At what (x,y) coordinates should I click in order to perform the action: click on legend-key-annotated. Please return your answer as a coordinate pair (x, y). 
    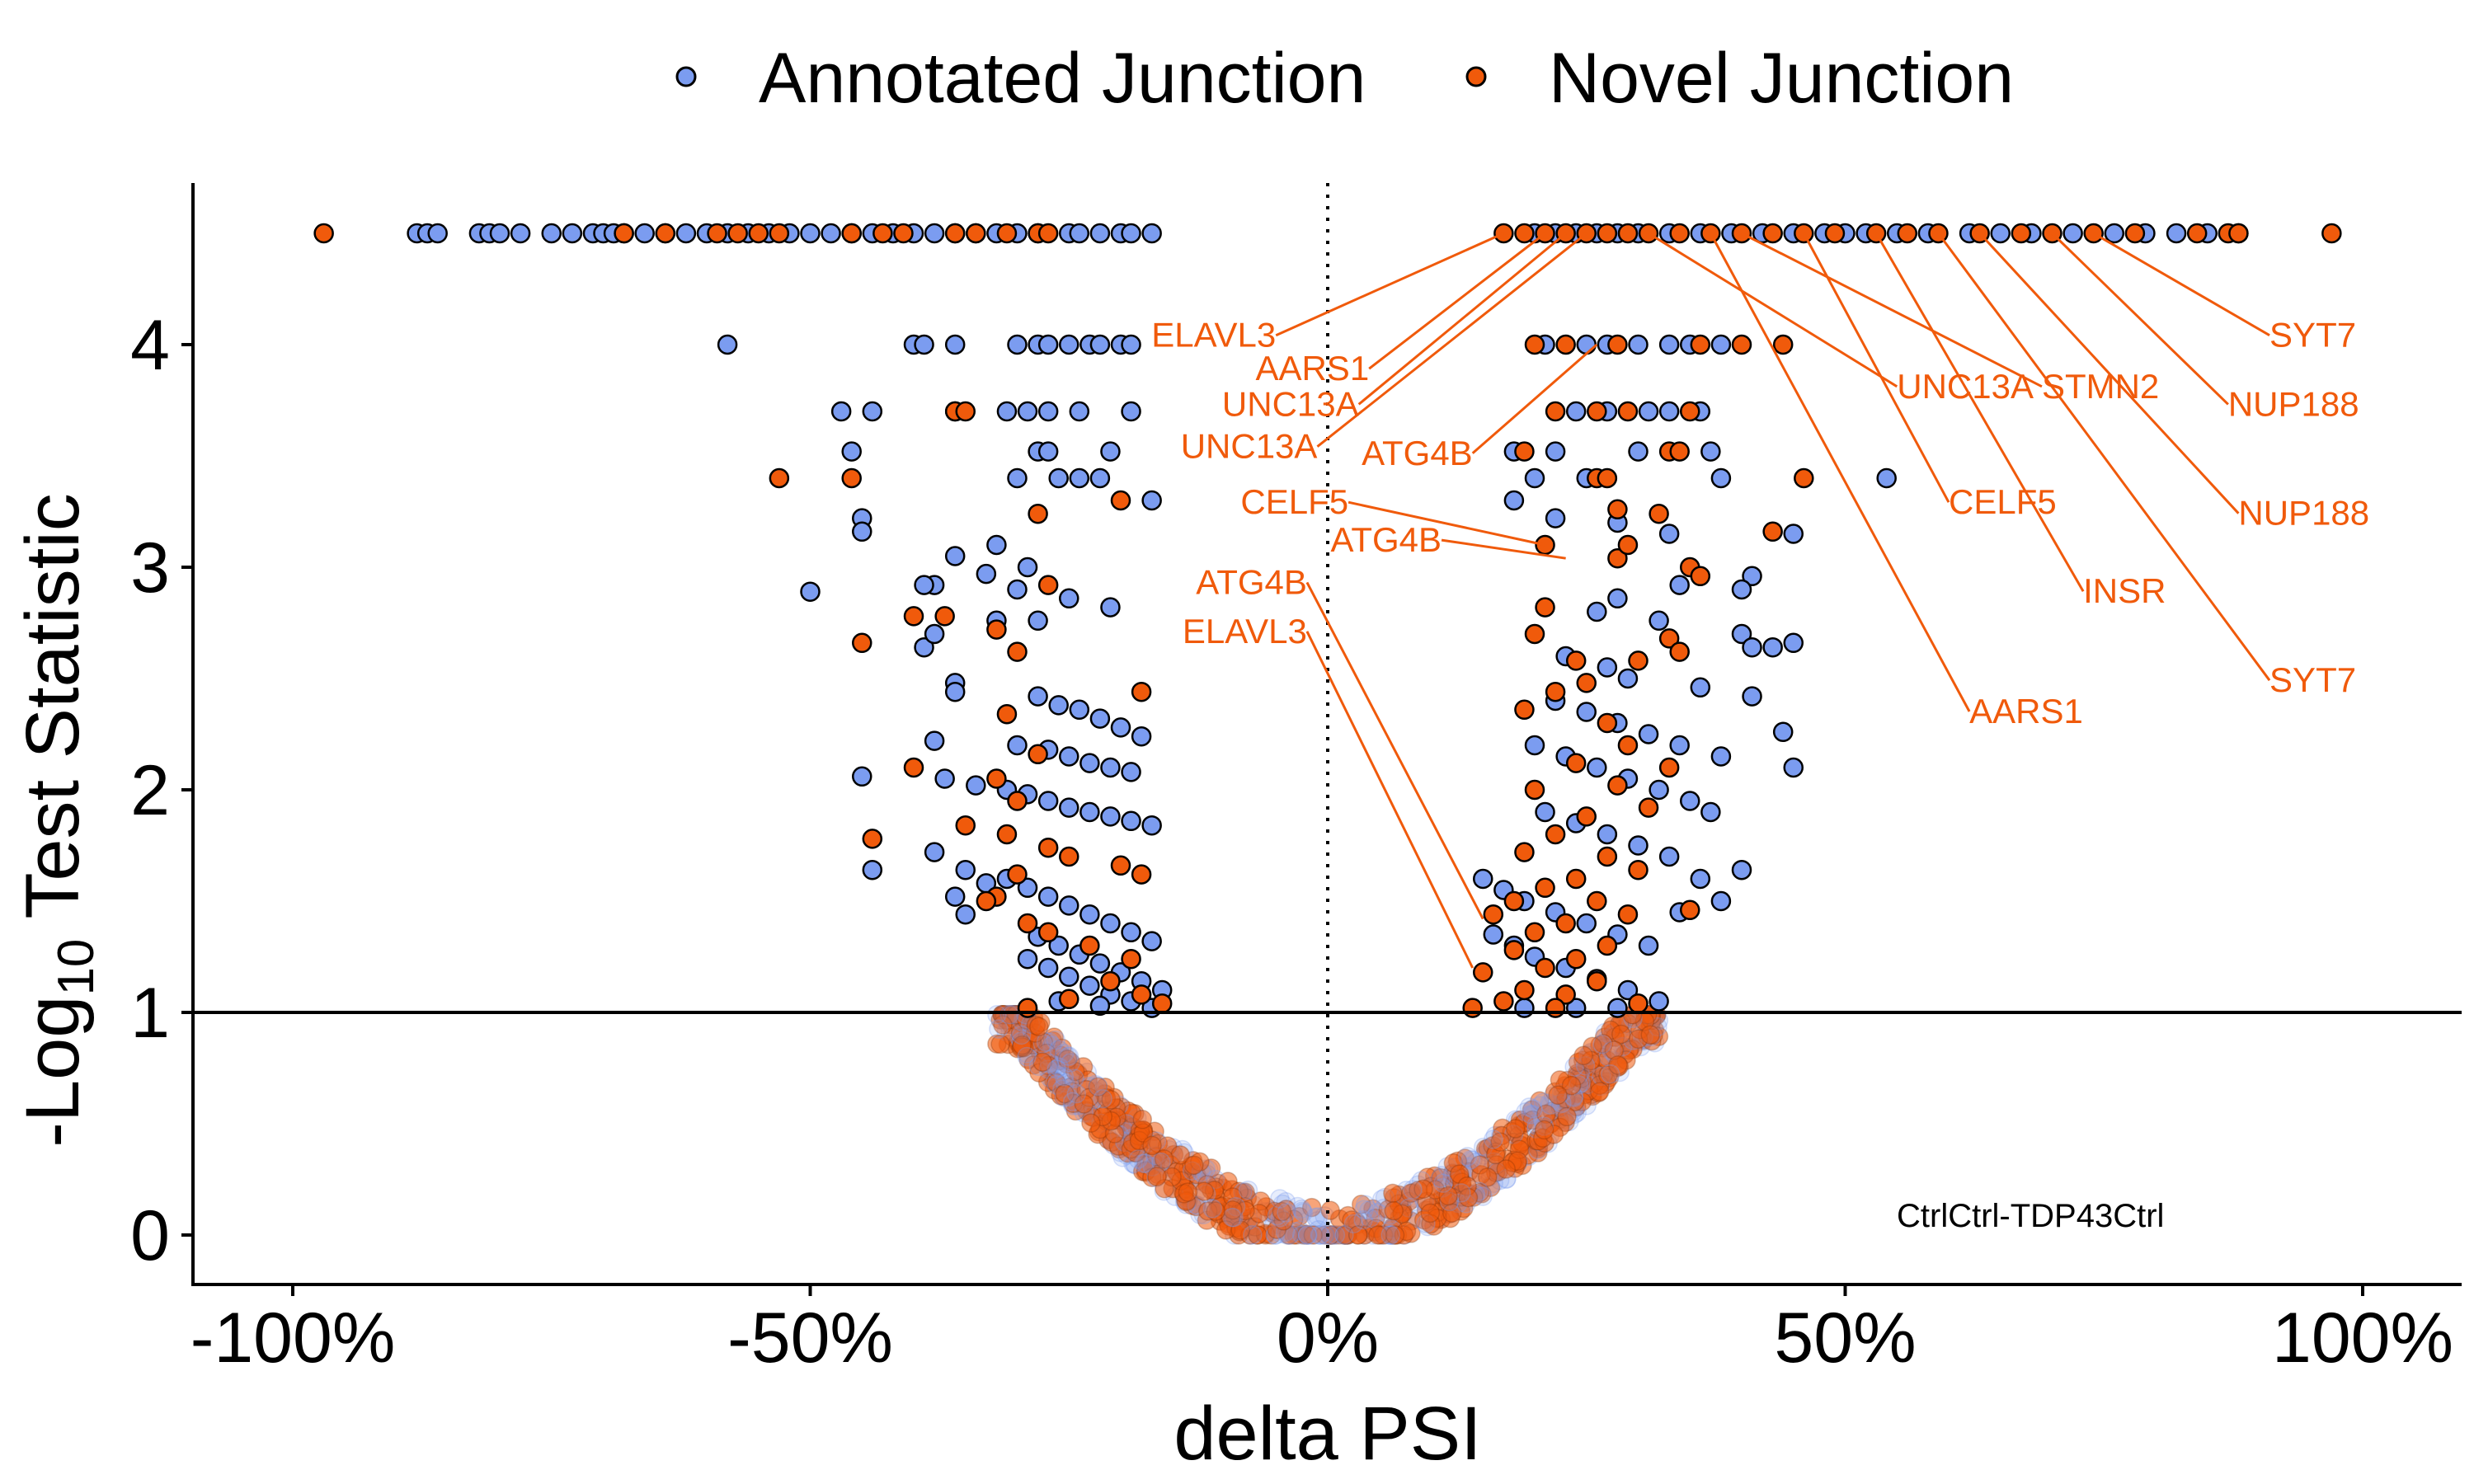
    Looking at the image, I should click on (686, 76).